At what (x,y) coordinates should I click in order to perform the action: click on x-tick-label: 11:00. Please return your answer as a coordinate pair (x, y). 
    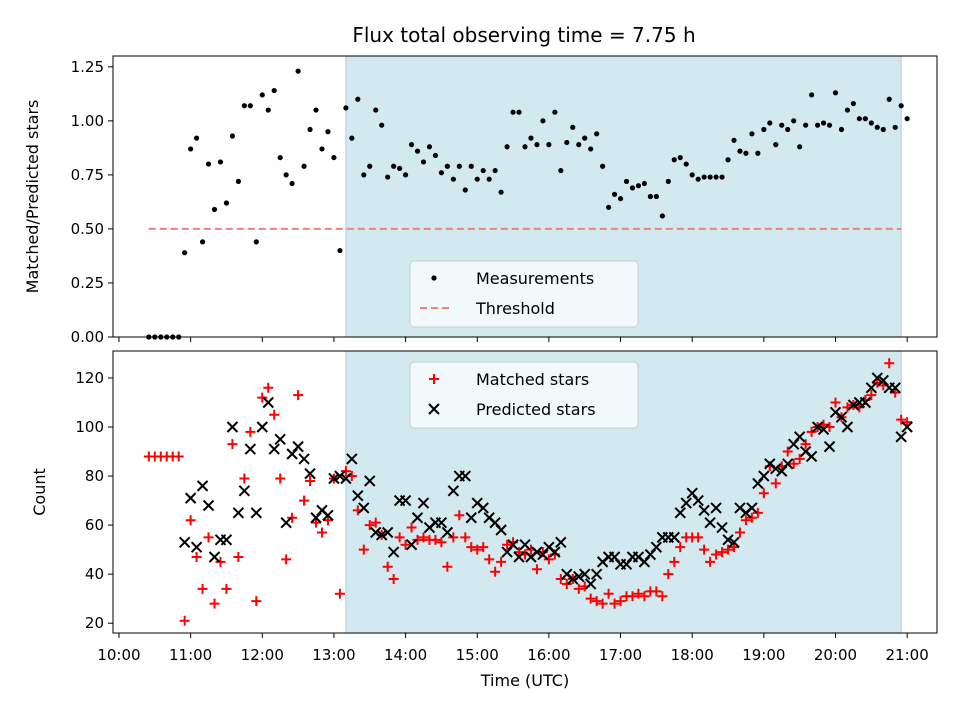
    Looking at the image, I should click on (190, 655).